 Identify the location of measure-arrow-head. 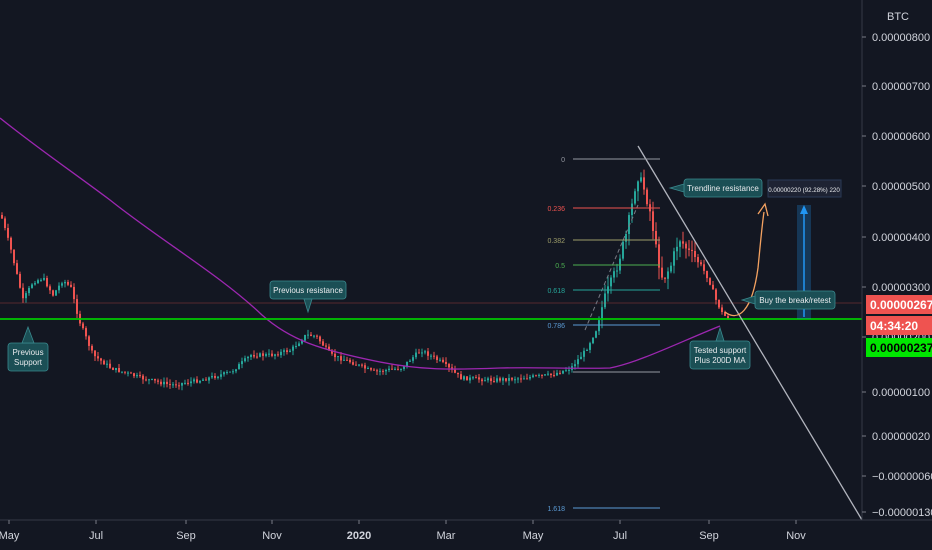
(804, 209).